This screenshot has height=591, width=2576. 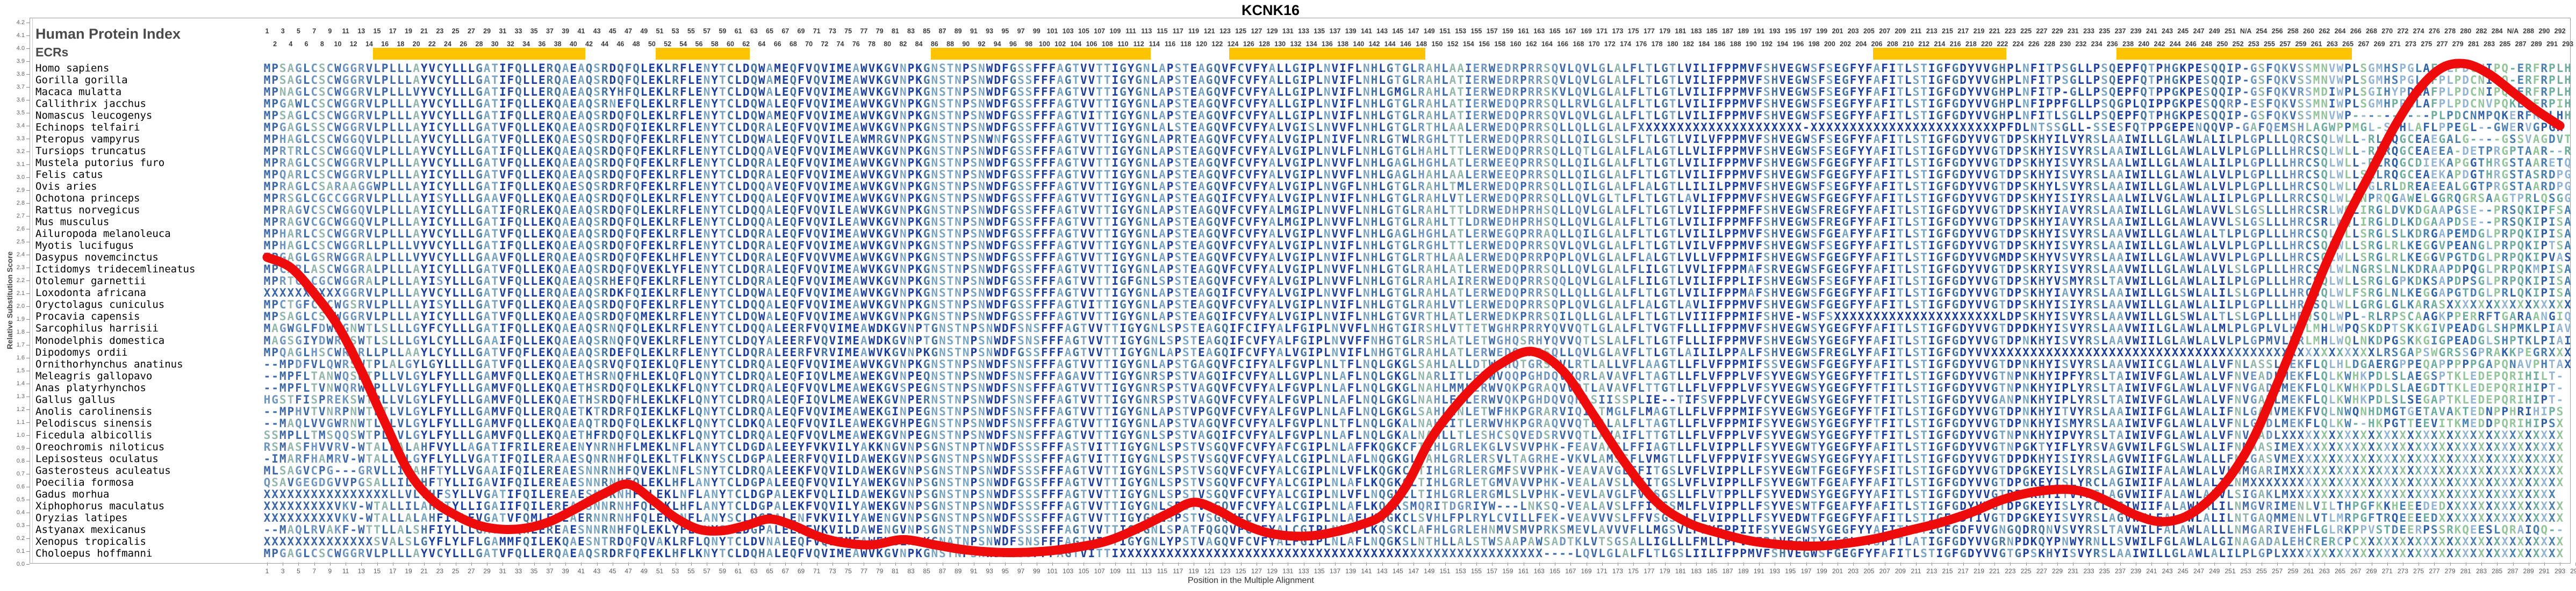 What do you see at coordinates (2002, 44) in the screenshot?
I see `ruler-number: 222` at bounding box center [2002, 44].